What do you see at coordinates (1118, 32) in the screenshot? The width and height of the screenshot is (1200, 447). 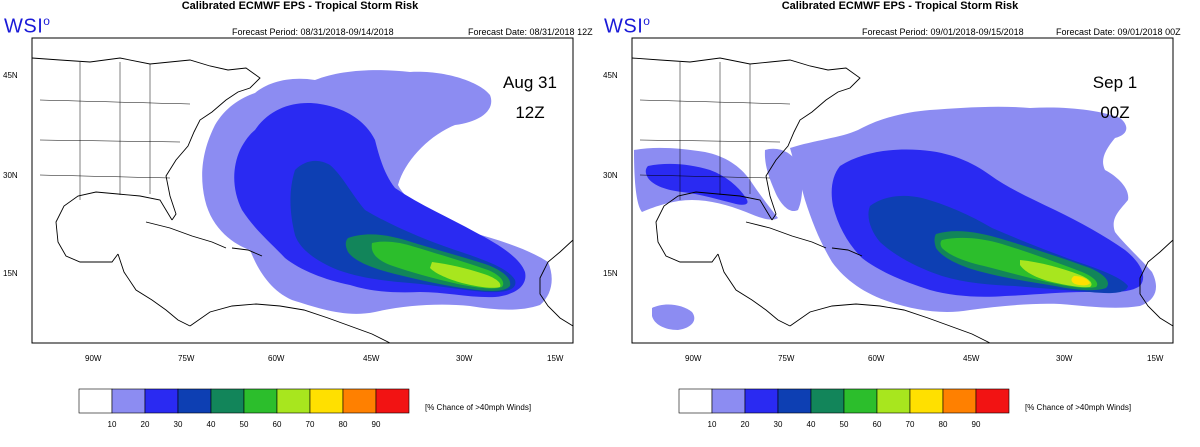 I see `forecast-date: Forecast Date: 09/01/2018 00Z` at bounding box center [1118, 32].